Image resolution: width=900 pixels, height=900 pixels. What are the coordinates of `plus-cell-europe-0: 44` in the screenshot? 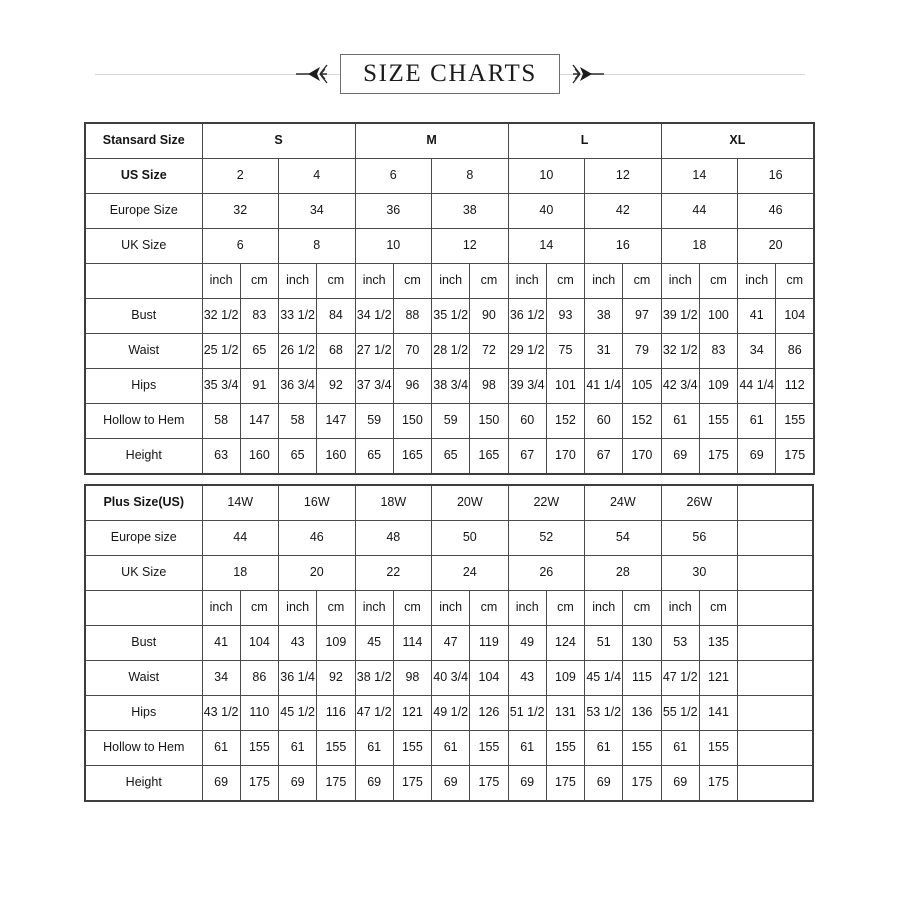 It's located at (240, 538).